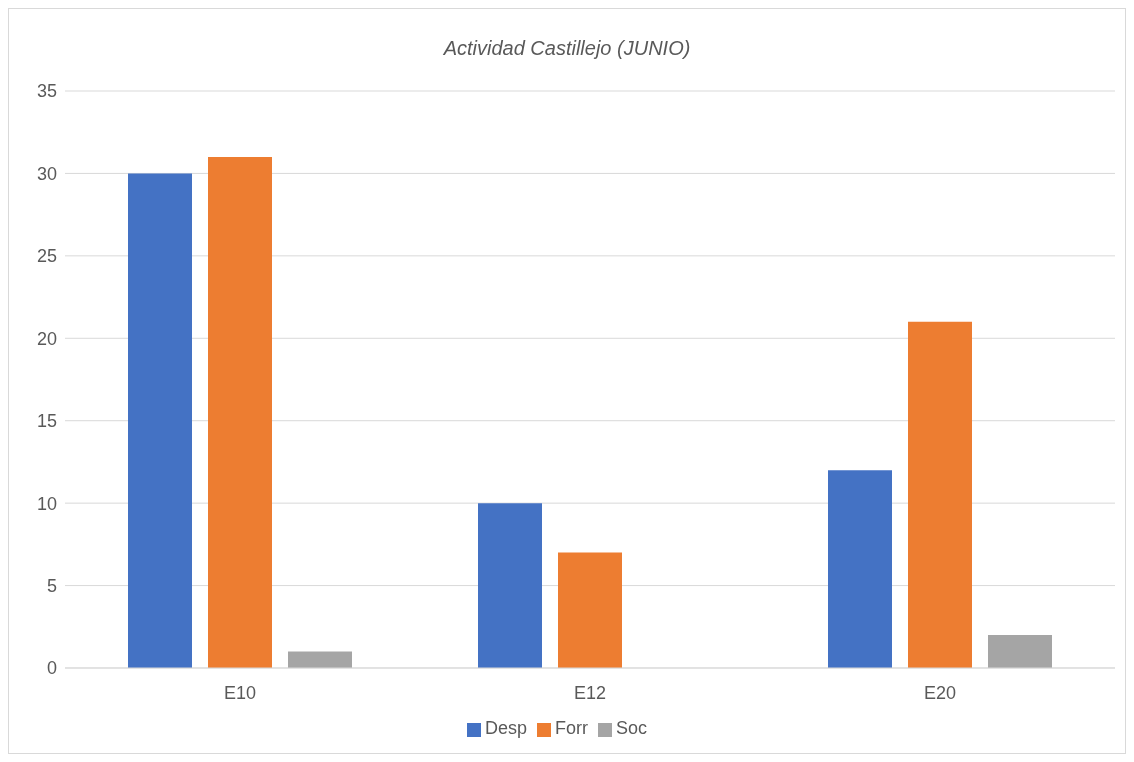 This screenshot has height=762, width=1134. What do you see at coordinates (590, 692) in the screenshot?
I see `x-tick-label: E12` at bounding box center [590, 692].